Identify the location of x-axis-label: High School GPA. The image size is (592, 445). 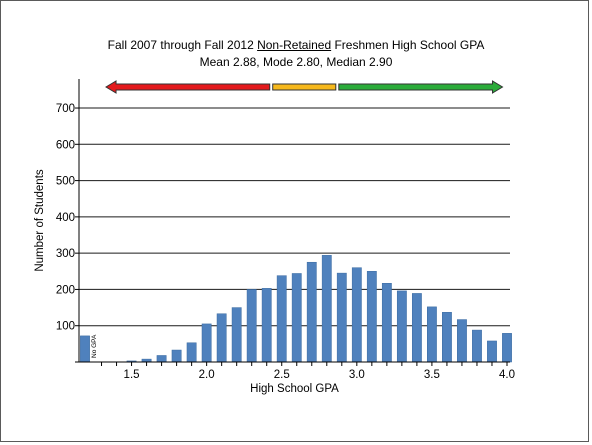
(294, 389).